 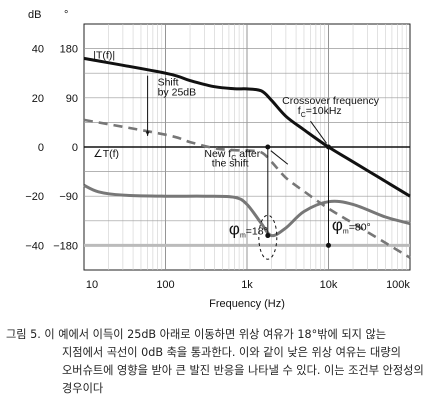 I want to click on label-new-fc: New fC after, so click(x=232, y=155).